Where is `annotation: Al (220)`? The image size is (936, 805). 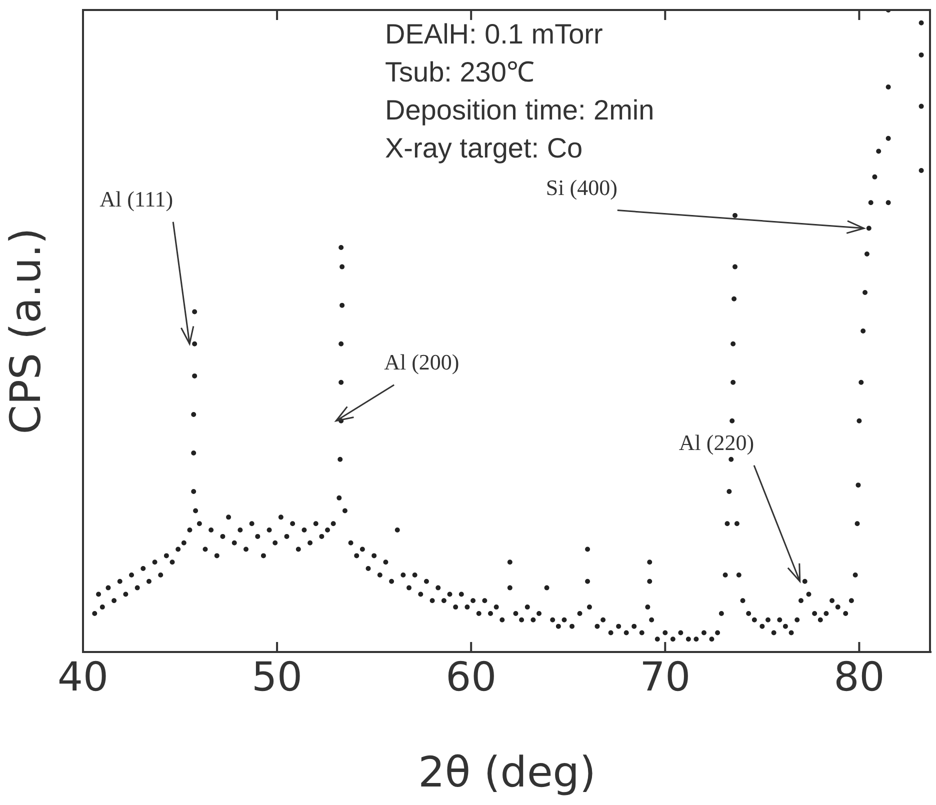
annotation: Al (220) is located at coordinates (716, 443).